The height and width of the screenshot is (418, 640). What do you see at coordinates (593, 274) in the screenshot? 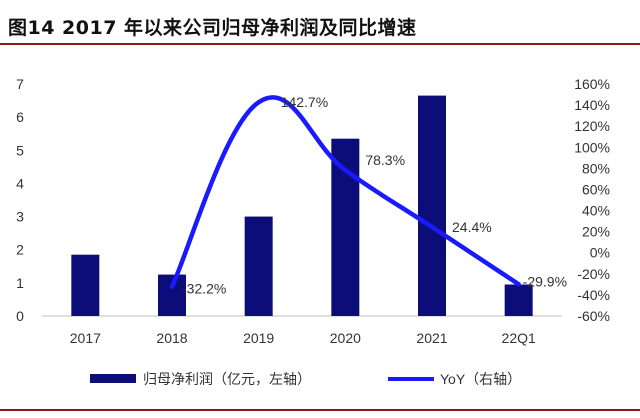
I see `right-tick-label: -20%` at bounding box center [593, 274].